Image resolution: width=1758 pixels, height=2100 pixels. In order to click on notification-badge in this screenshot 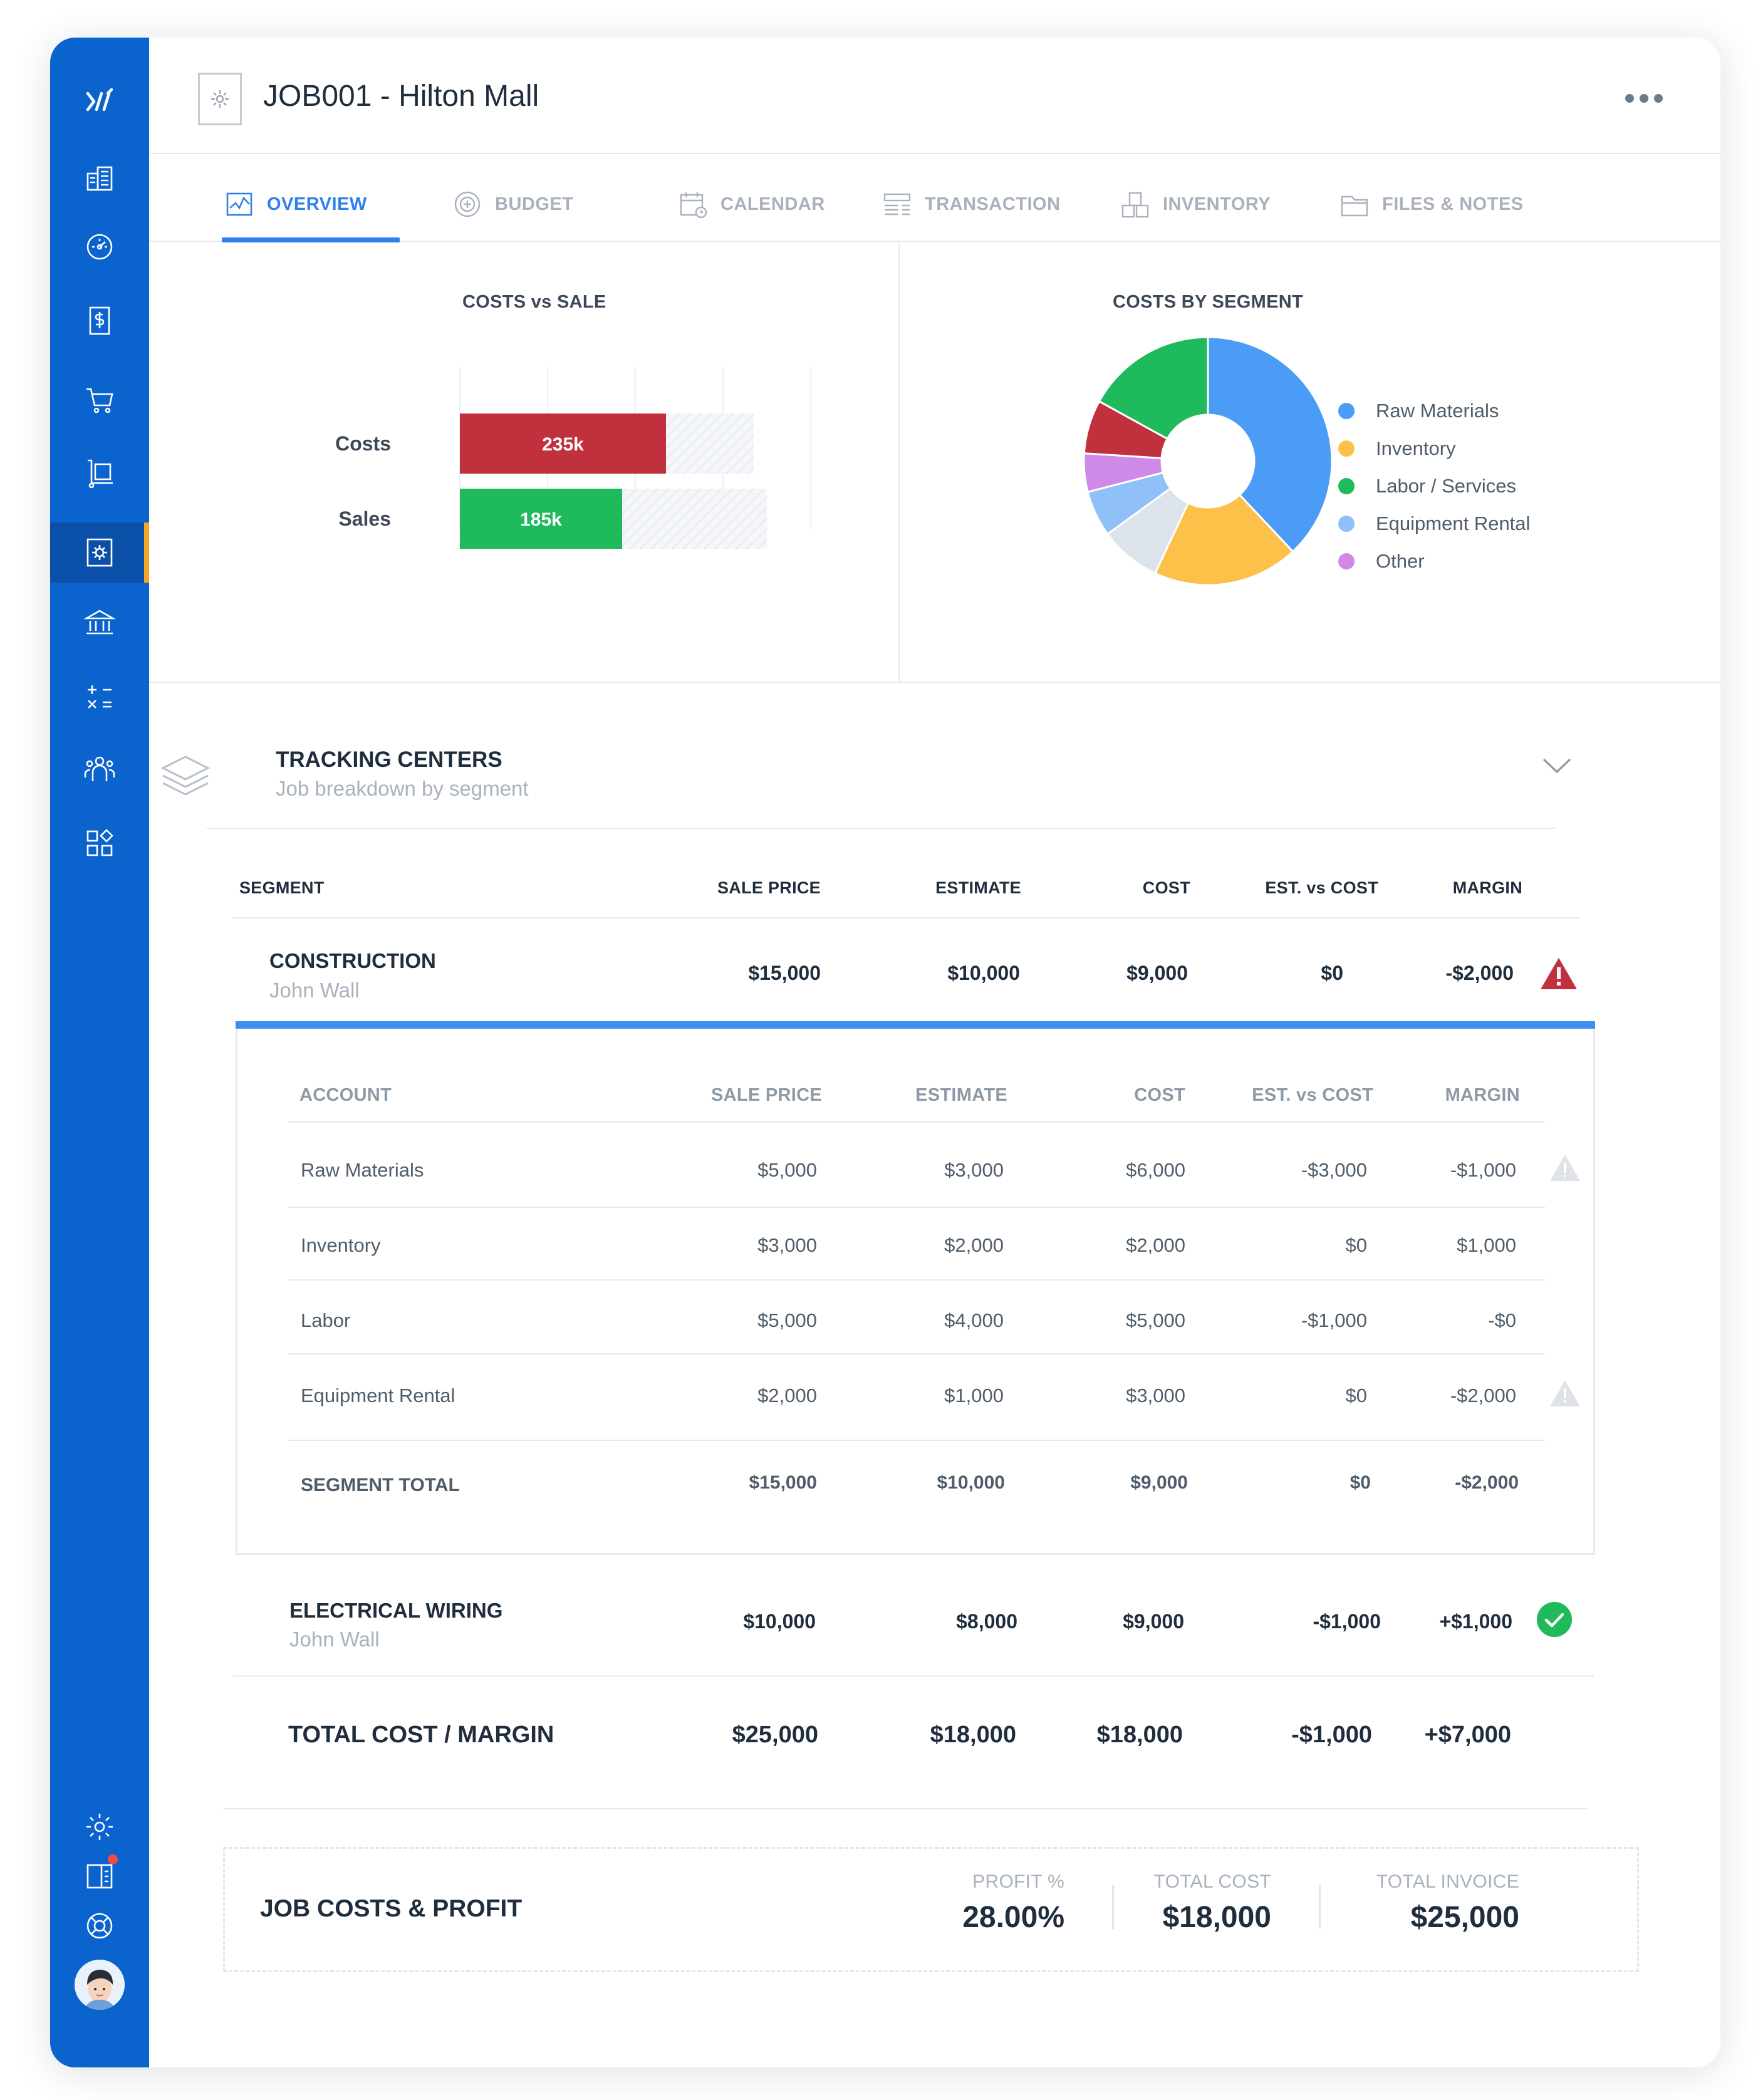, I will do `click(113, 1859)`.